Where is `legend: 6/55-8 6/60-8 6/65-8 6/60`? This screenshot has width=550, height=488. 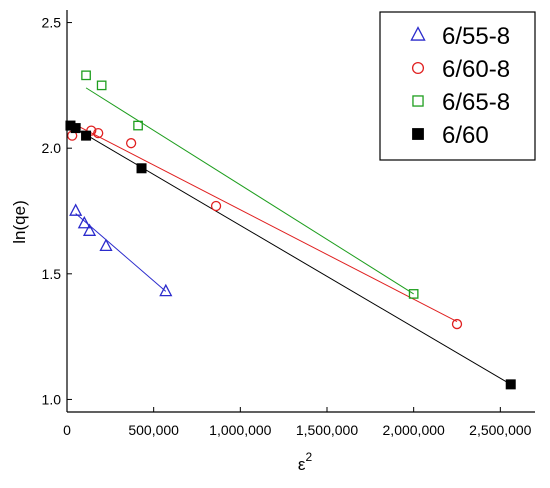
legend: 6/55-8 6/60-8 6/65-8 6/60 is located at coordinates (457, 86).